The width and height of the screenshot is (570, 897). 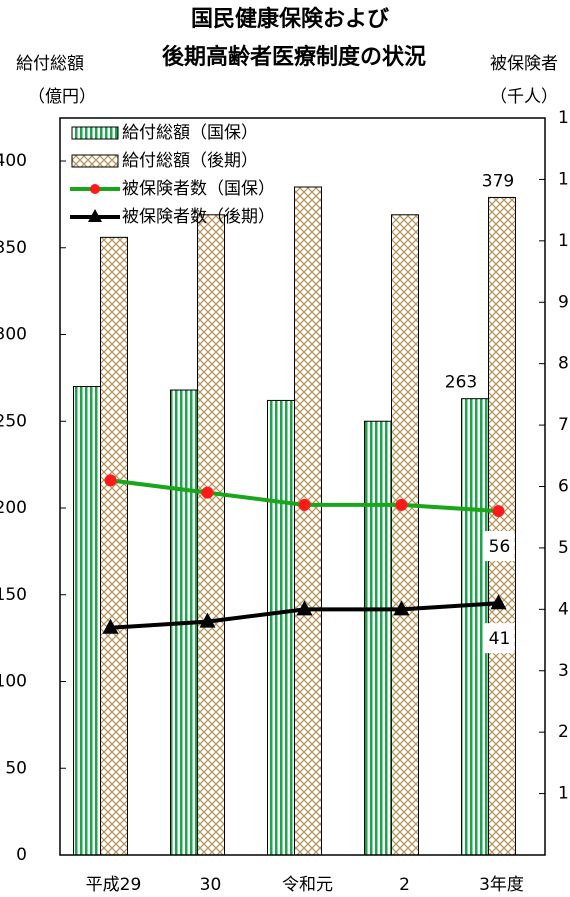 What do you see at coordinates (564, 548) in the screenshot?
I see `y2-tick-label: 50` at bounding box center [564, 548].